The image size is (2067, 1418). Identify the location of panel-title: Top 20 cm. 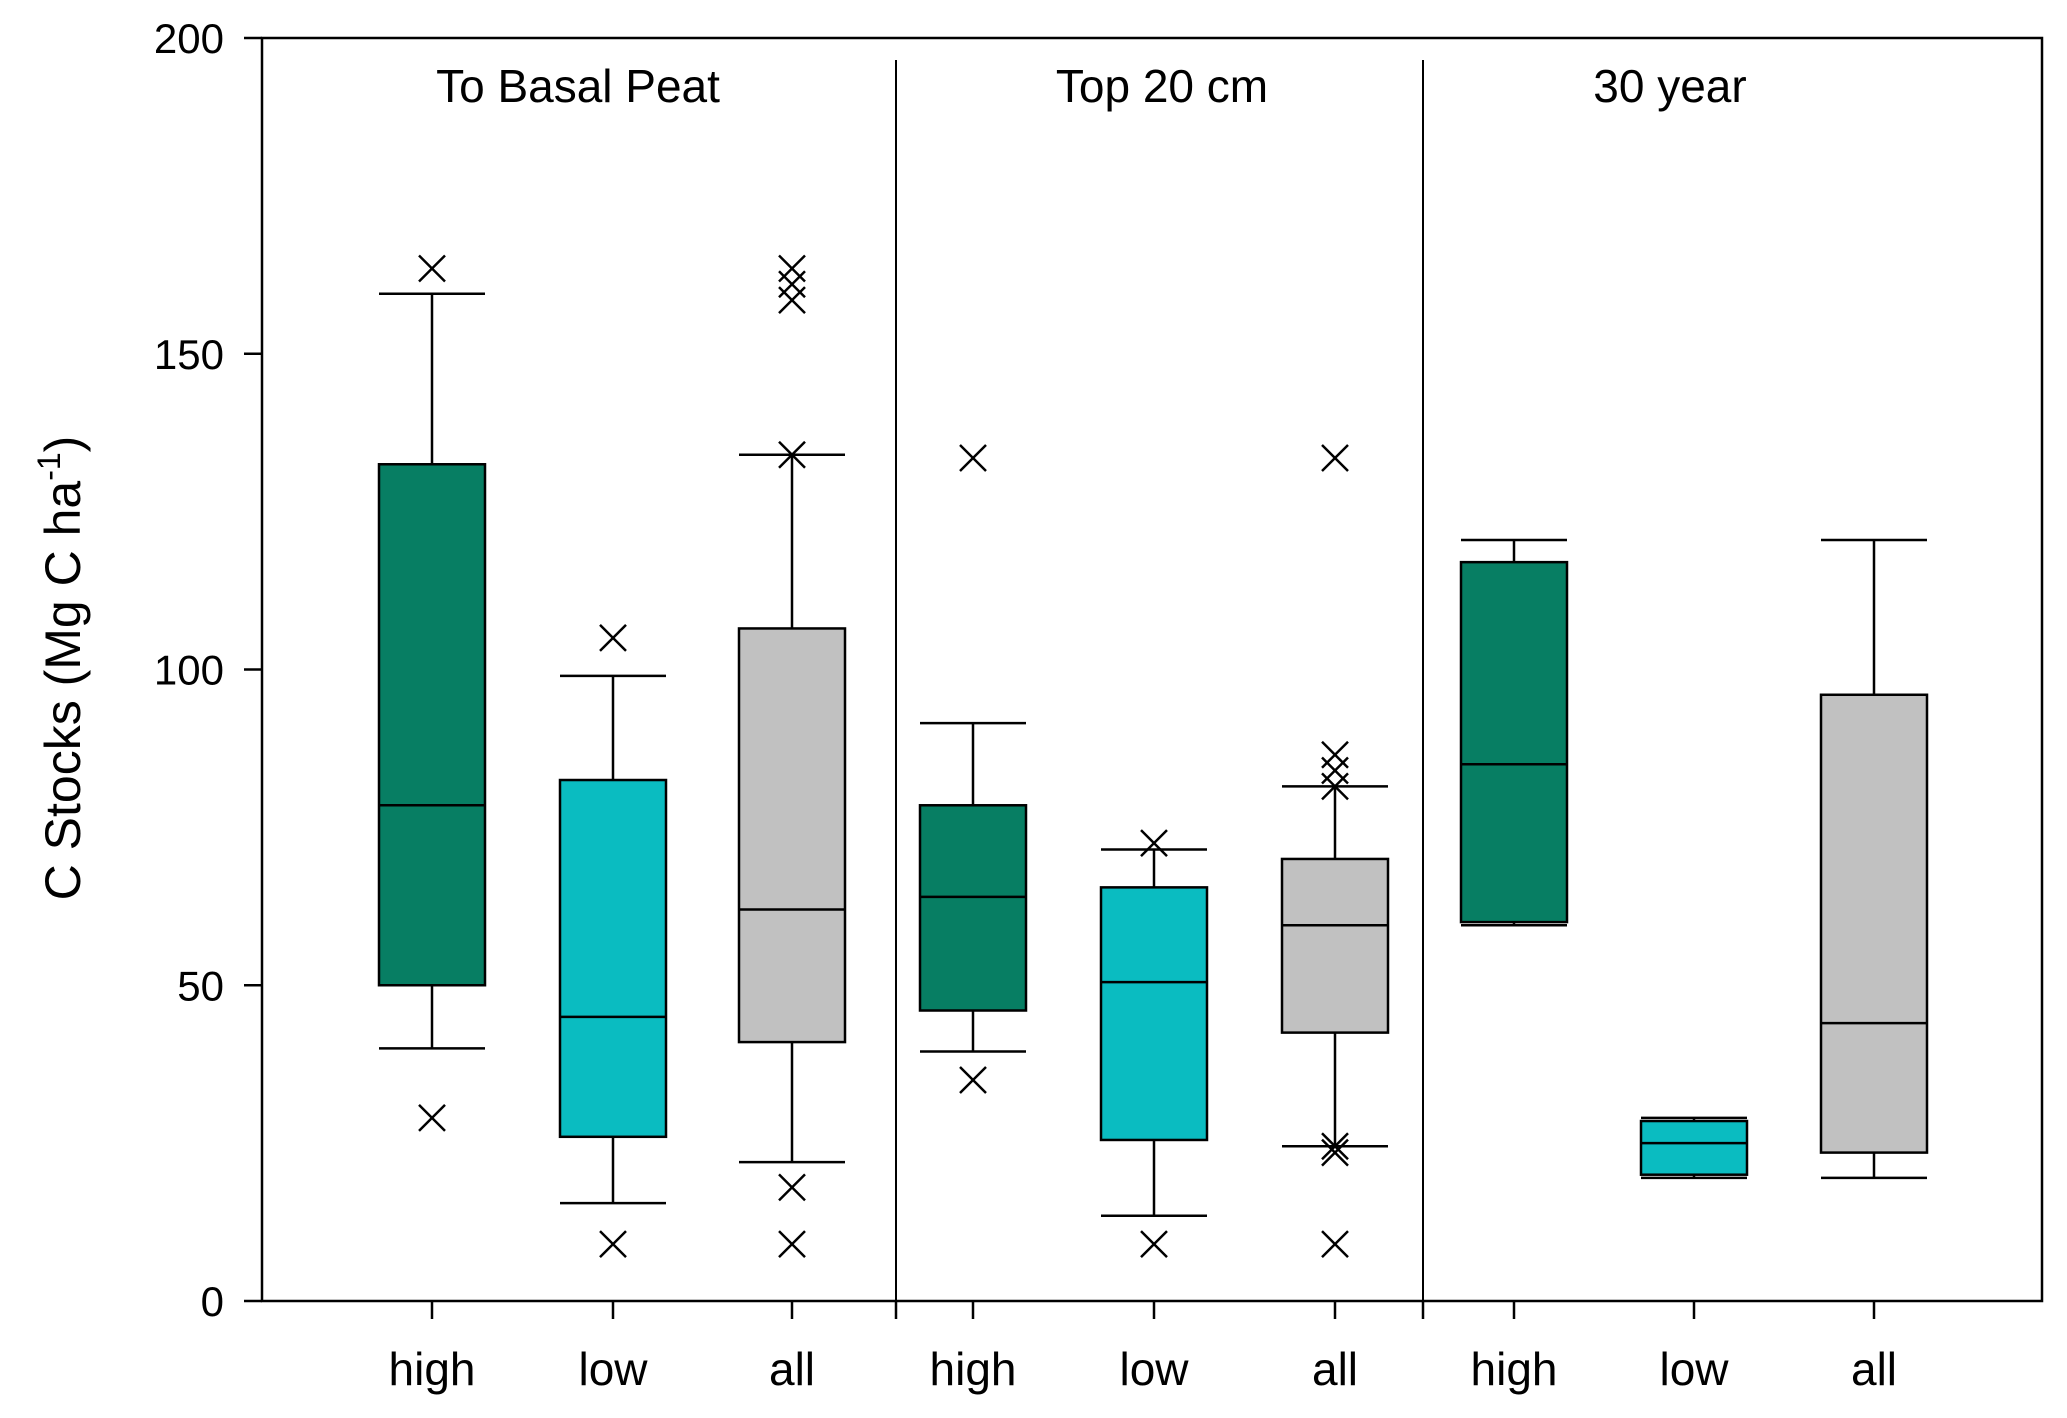
(1162, 86).